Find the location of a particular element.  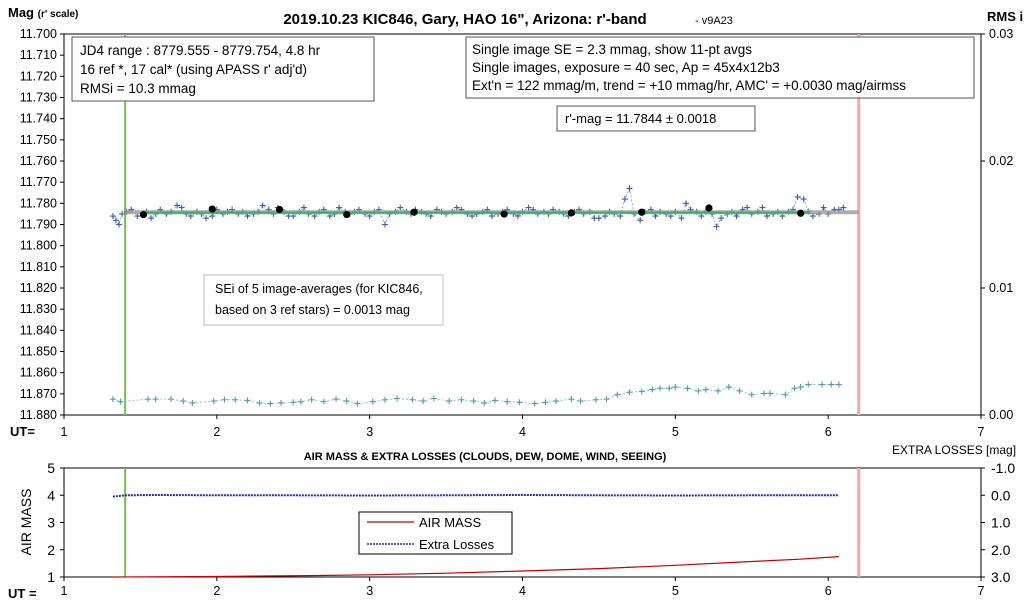

bottom-x-tick-label: 2 is located at coordinates (216, 591).